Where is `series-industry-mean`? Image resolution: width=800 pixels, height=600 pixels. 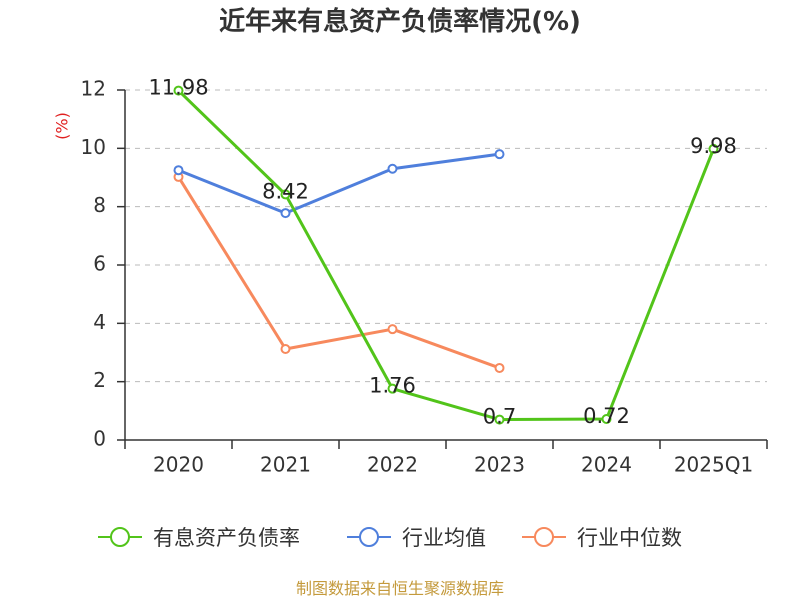
series-industry-mean is located at coordinates (339, 184).